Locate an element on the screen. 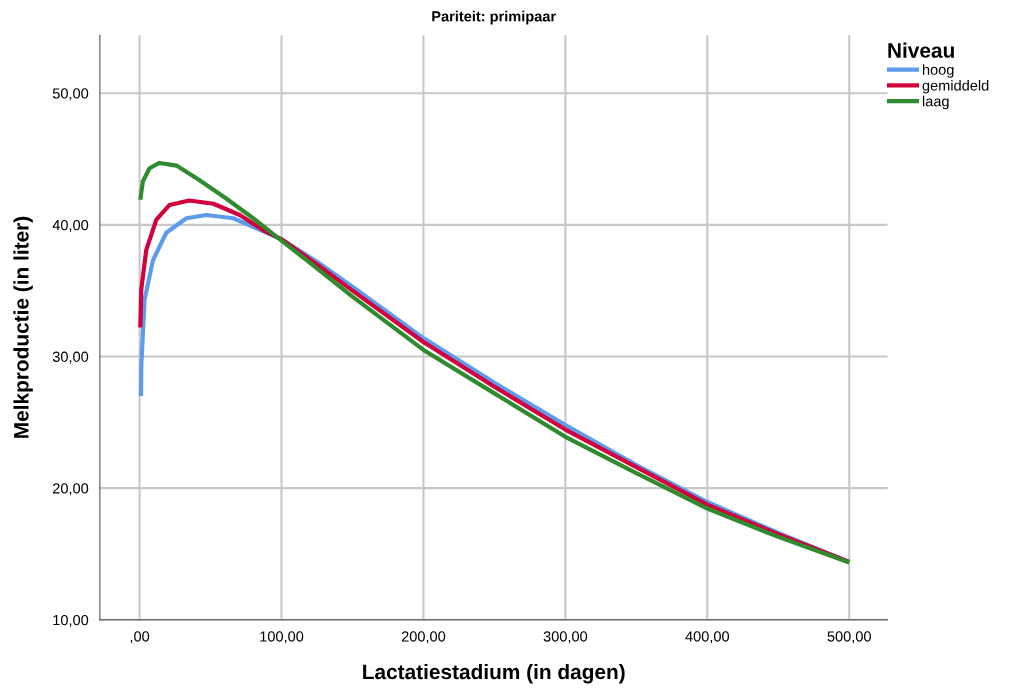 Image resolution: width=1019 pixels, height=691 pixels. legend-label: gemiddeld is located at coordinates (955, 86).